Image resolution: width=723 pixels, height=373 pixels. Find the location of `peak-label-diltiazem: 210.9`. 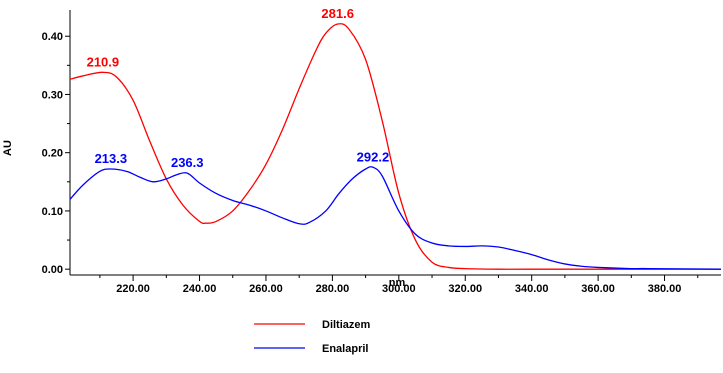

peak-label-diltiazem: 210.9 is located at coordinates (103, 61).